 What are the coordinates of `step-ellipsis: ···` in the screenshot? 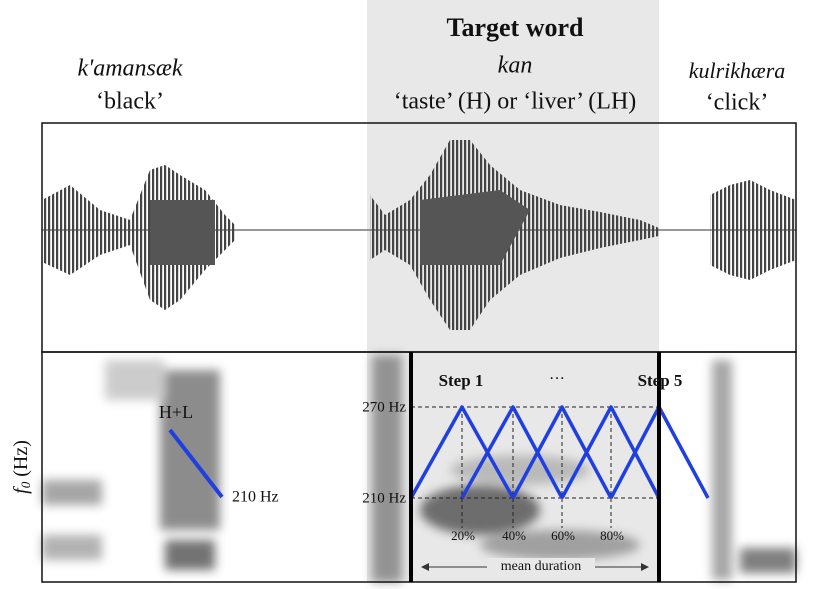 It's located at (557, 379).